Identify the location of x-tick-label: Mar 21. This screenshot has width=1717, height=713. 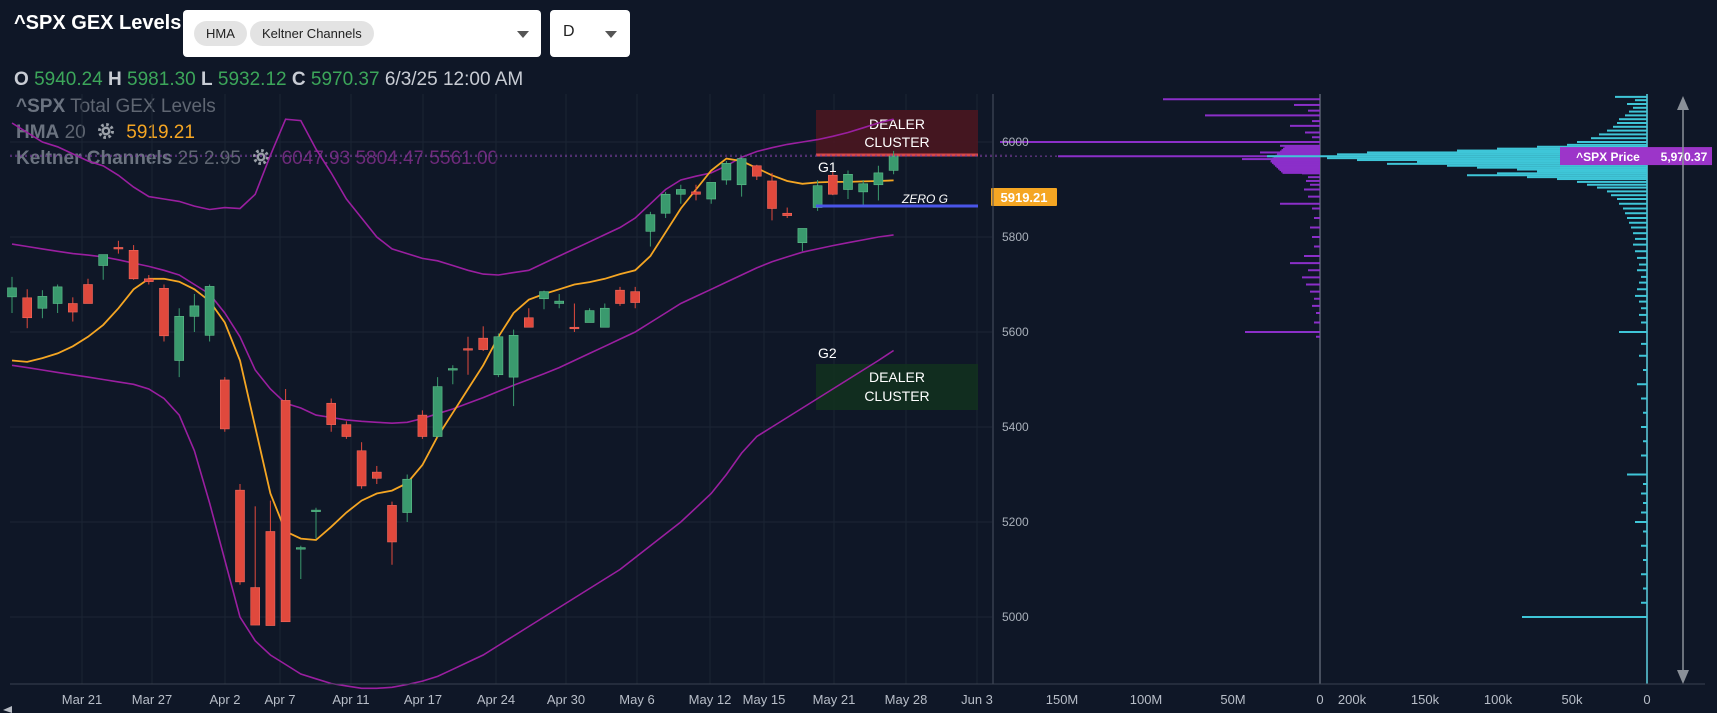
(82, 699).